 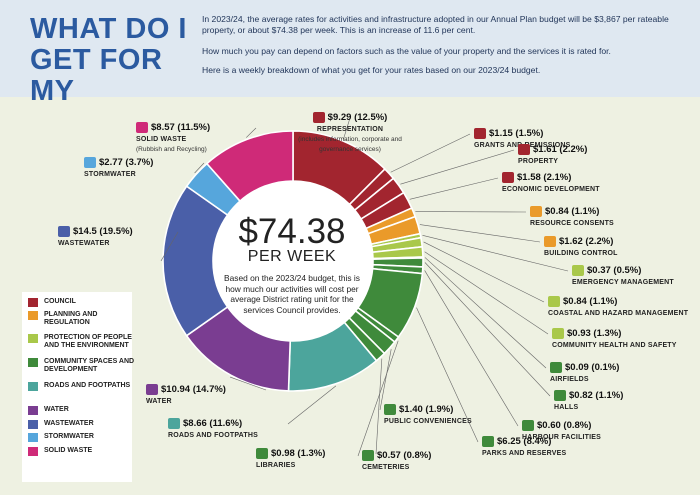 What do you see at coordinates (586, 241) in the screenshot?
I see `slice-value: $1.62 (2.2%)` at bounding box center [586, 241].